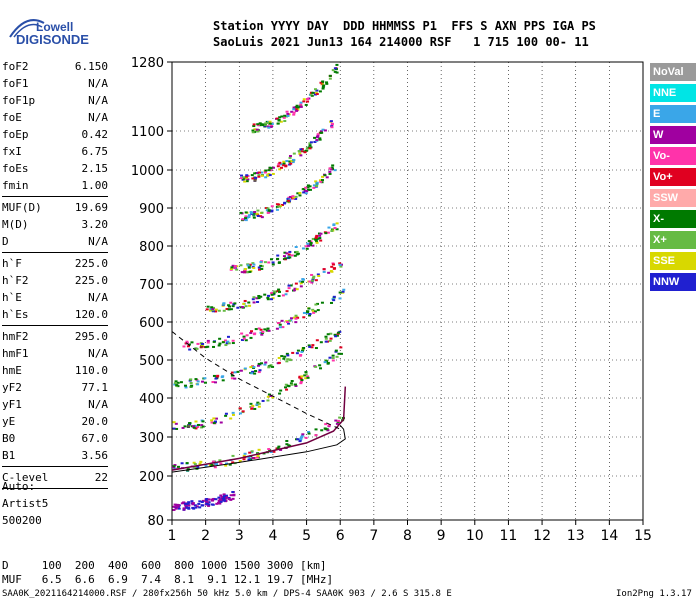 The image size is (700, 600). I want to click on profile-curve, so click(258, 448).